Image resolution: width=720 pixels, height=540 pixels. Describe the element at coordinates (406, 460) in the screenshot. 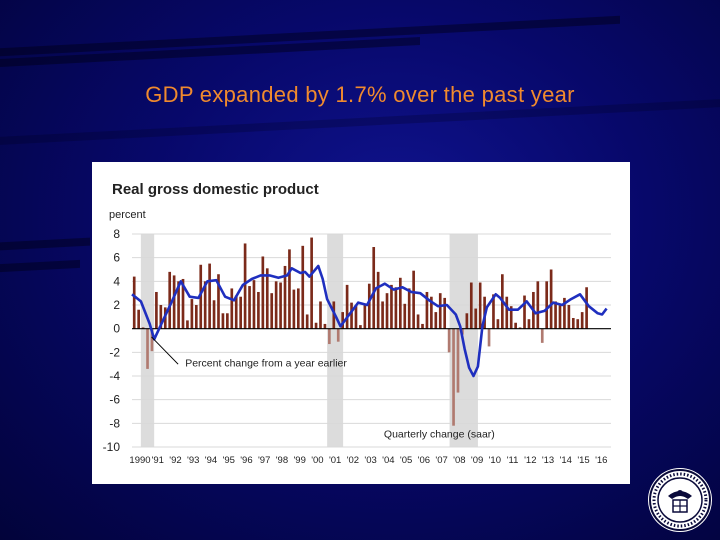

I see `x-tick-label: '05` at that location.